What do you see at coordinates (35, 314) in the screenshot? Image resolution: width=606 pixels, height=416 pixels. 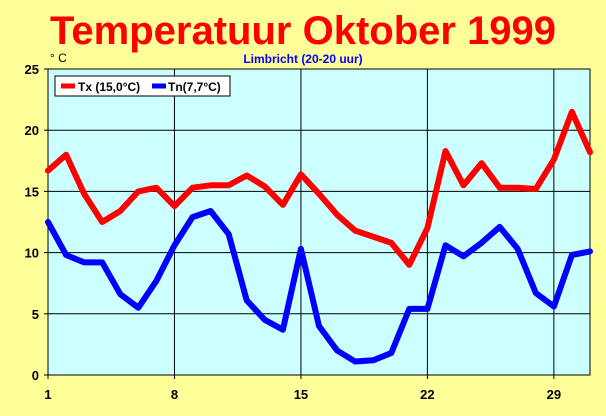 I see `y-tick-label: 5` at bounding box center [35, 314].